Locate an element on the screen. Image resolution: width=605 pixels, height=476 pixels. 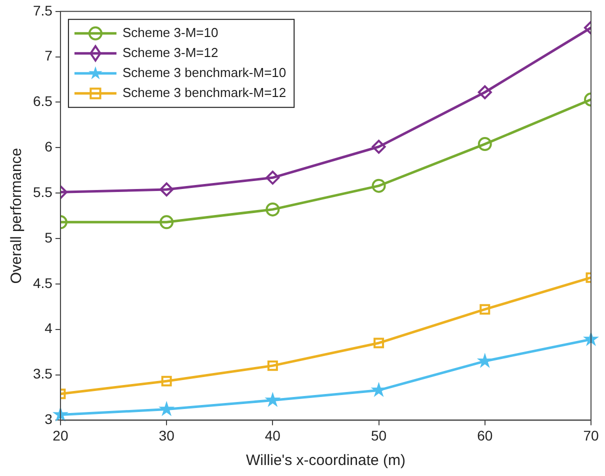
x-tick-label: 20 is located at coordinates (60, 435).